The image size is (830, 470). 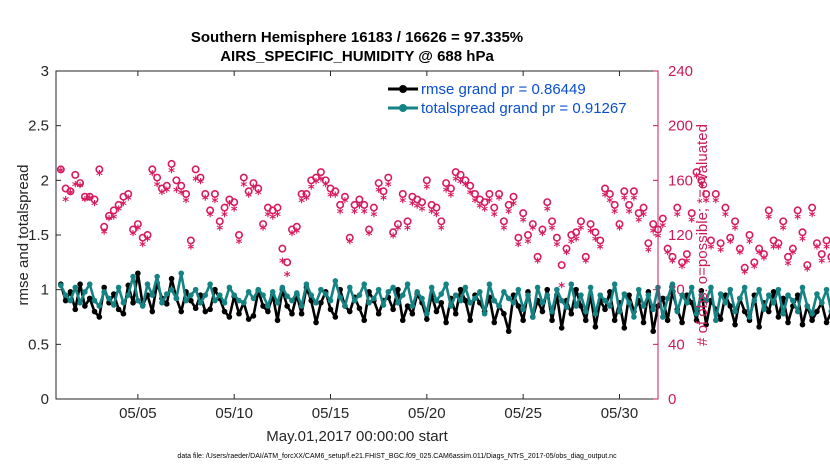 I want to click on y-left-tick-label: 2, so click(x=45, y=180).